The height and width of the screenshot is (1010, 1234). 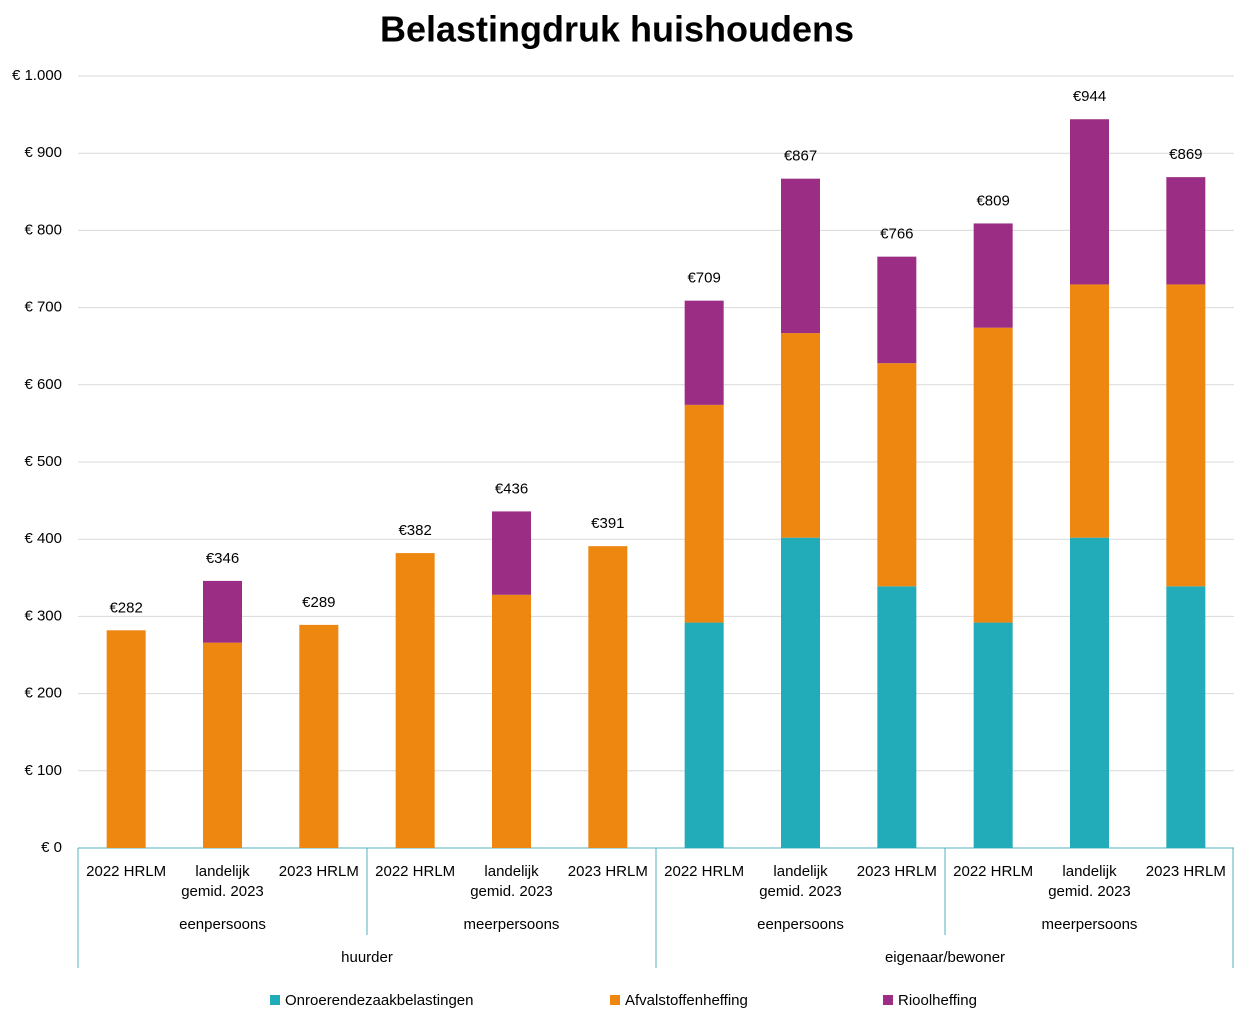 I want to click on y-tick-label: € 700, so click(x=43, y=307).